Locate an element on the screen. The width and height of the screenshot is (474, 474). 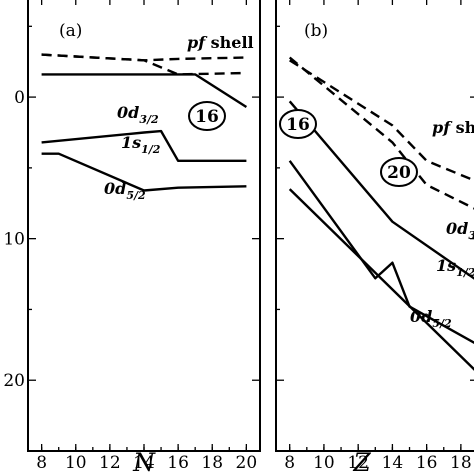
shell-label: pf shell is located at coordinates (220, 42).